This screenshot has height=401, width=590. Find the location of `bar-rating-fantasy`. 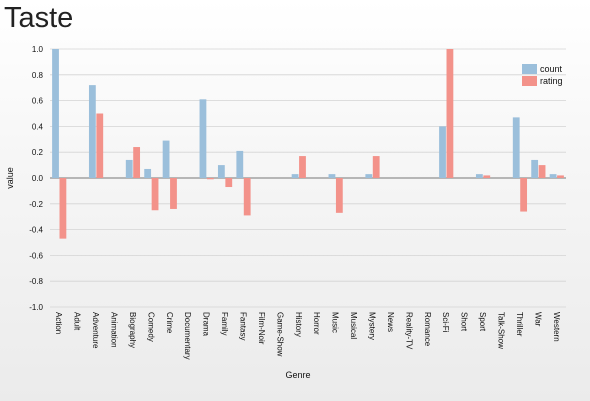

bar-rating-fantasy is located at coordinates (247, 197).